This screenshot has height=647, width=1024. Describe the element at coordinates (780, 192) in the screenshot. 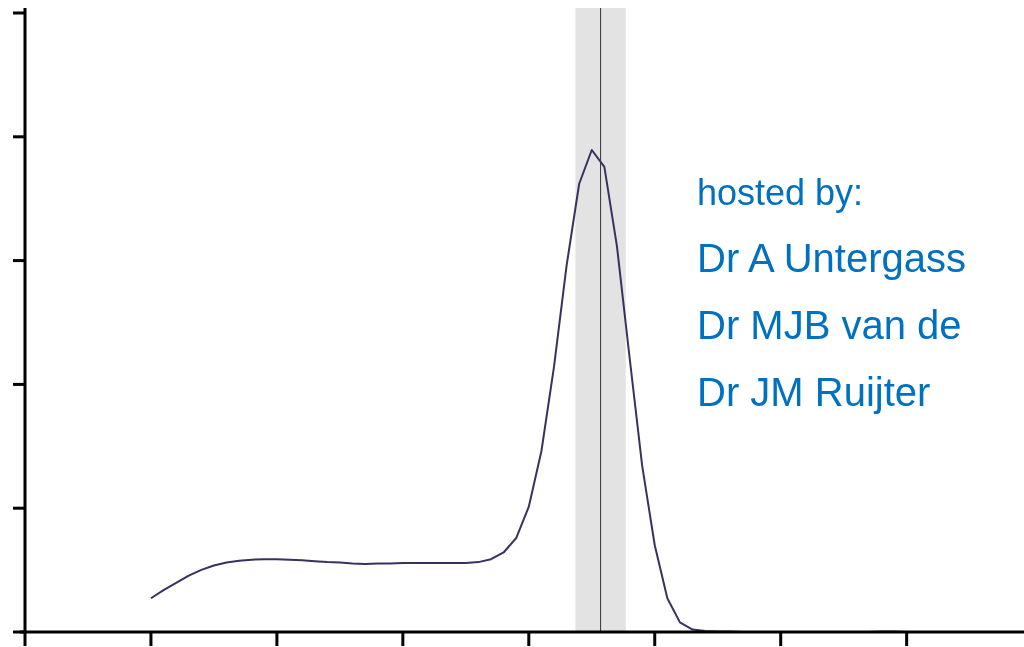

I see `annotation: hosted by:` at that location.